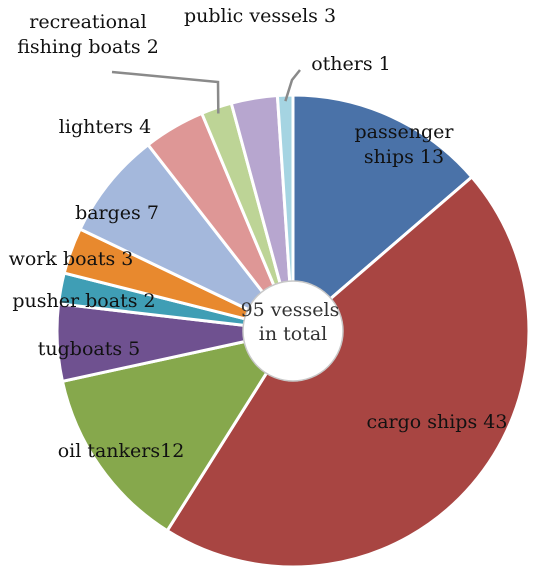 Image resolution: width=534 pixels, height=571 pixels. What do you see at coordinates (83, 301) in the screenshot?
I see `slice-label-pusher-boats: pusher boats 2` at bounding box center [83, 301].